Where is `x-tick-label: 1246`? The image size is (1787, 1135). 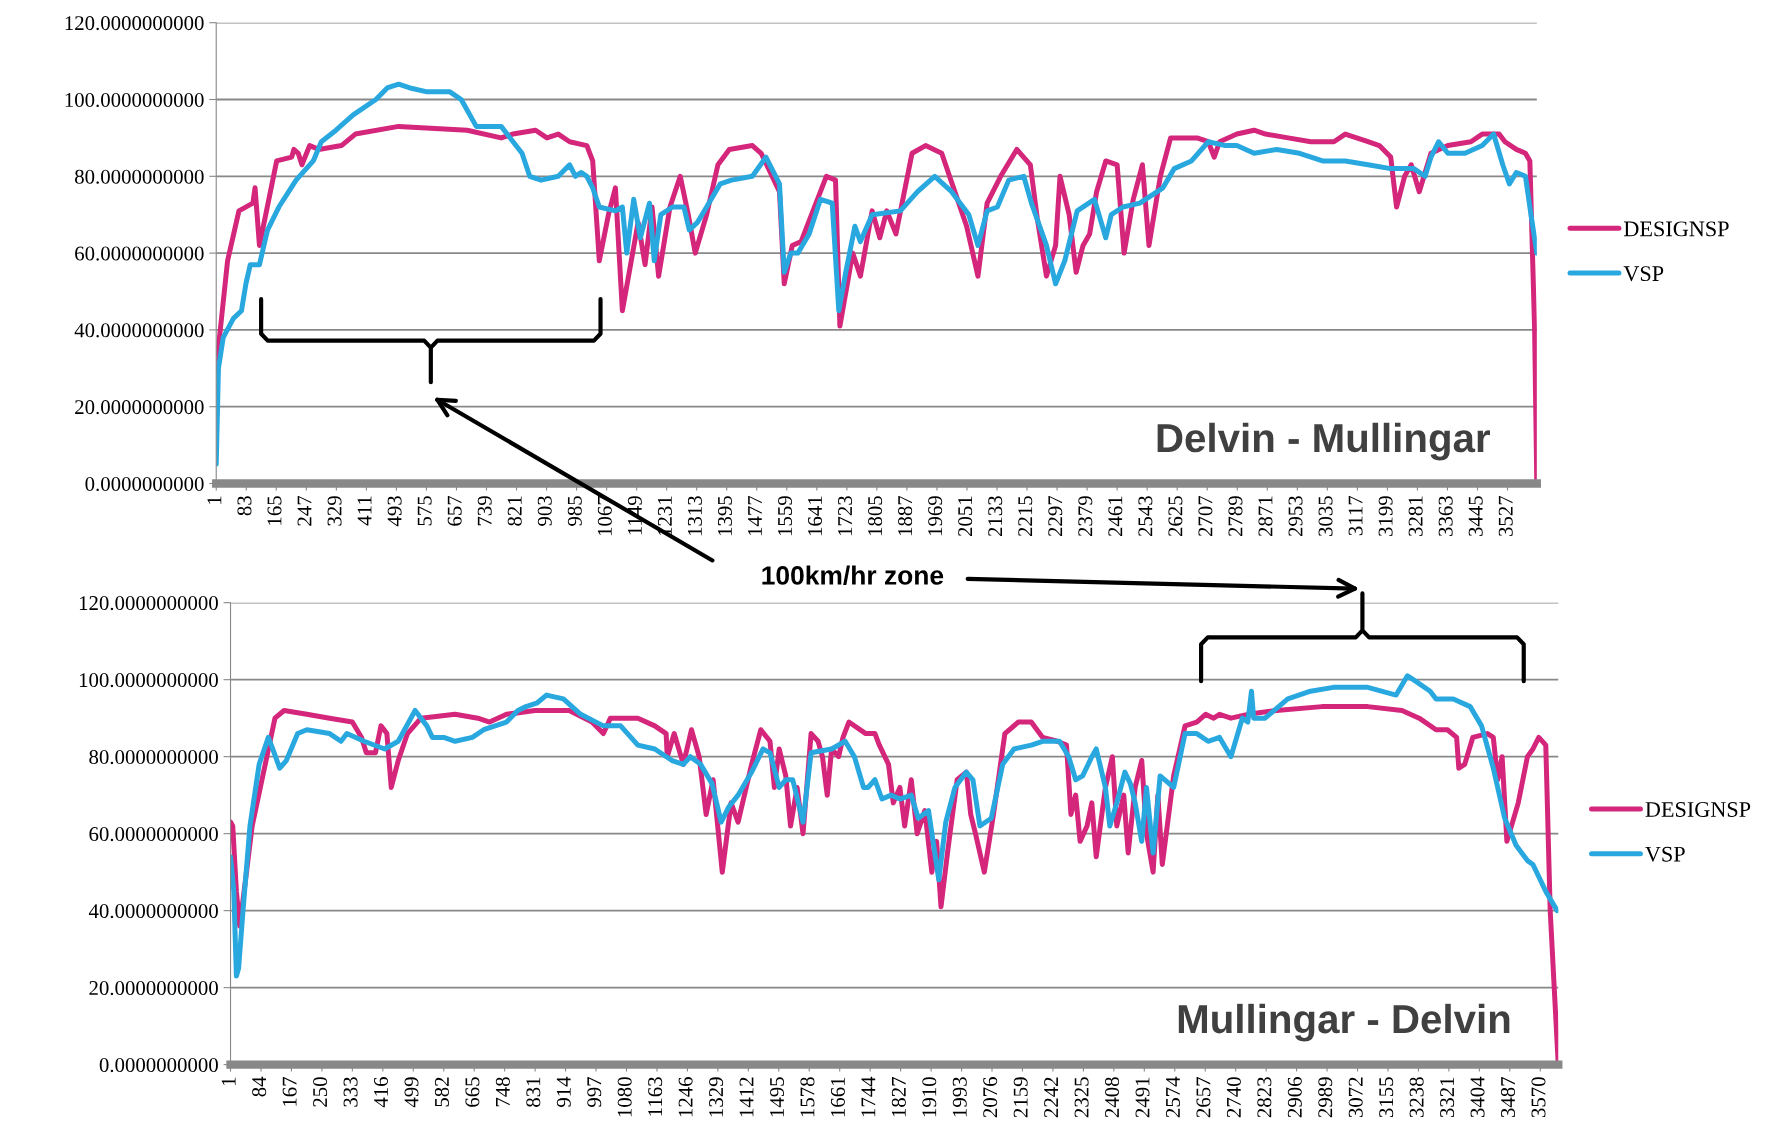 x-tick-label: 1246 is located at coordinates (685, 1097).